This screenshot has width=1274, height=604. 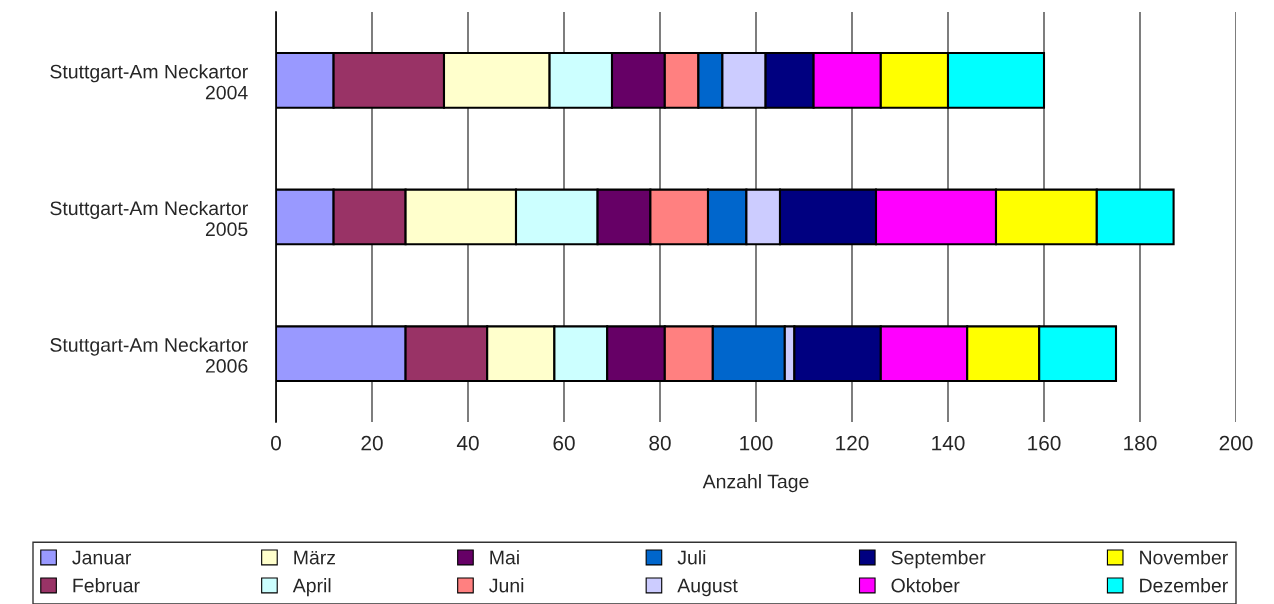 What do you see at coordinates (372, 443) in the screenshot?
I see `x-tick-label: 20` at bounding box center [372, 443].